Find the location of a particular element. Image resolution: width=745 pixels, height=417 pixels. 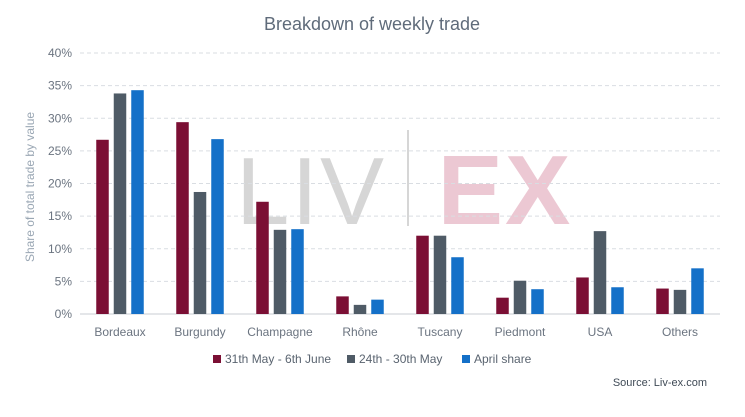

y-axis-label: Share of total trade by value is located at coordinates (30, 187).